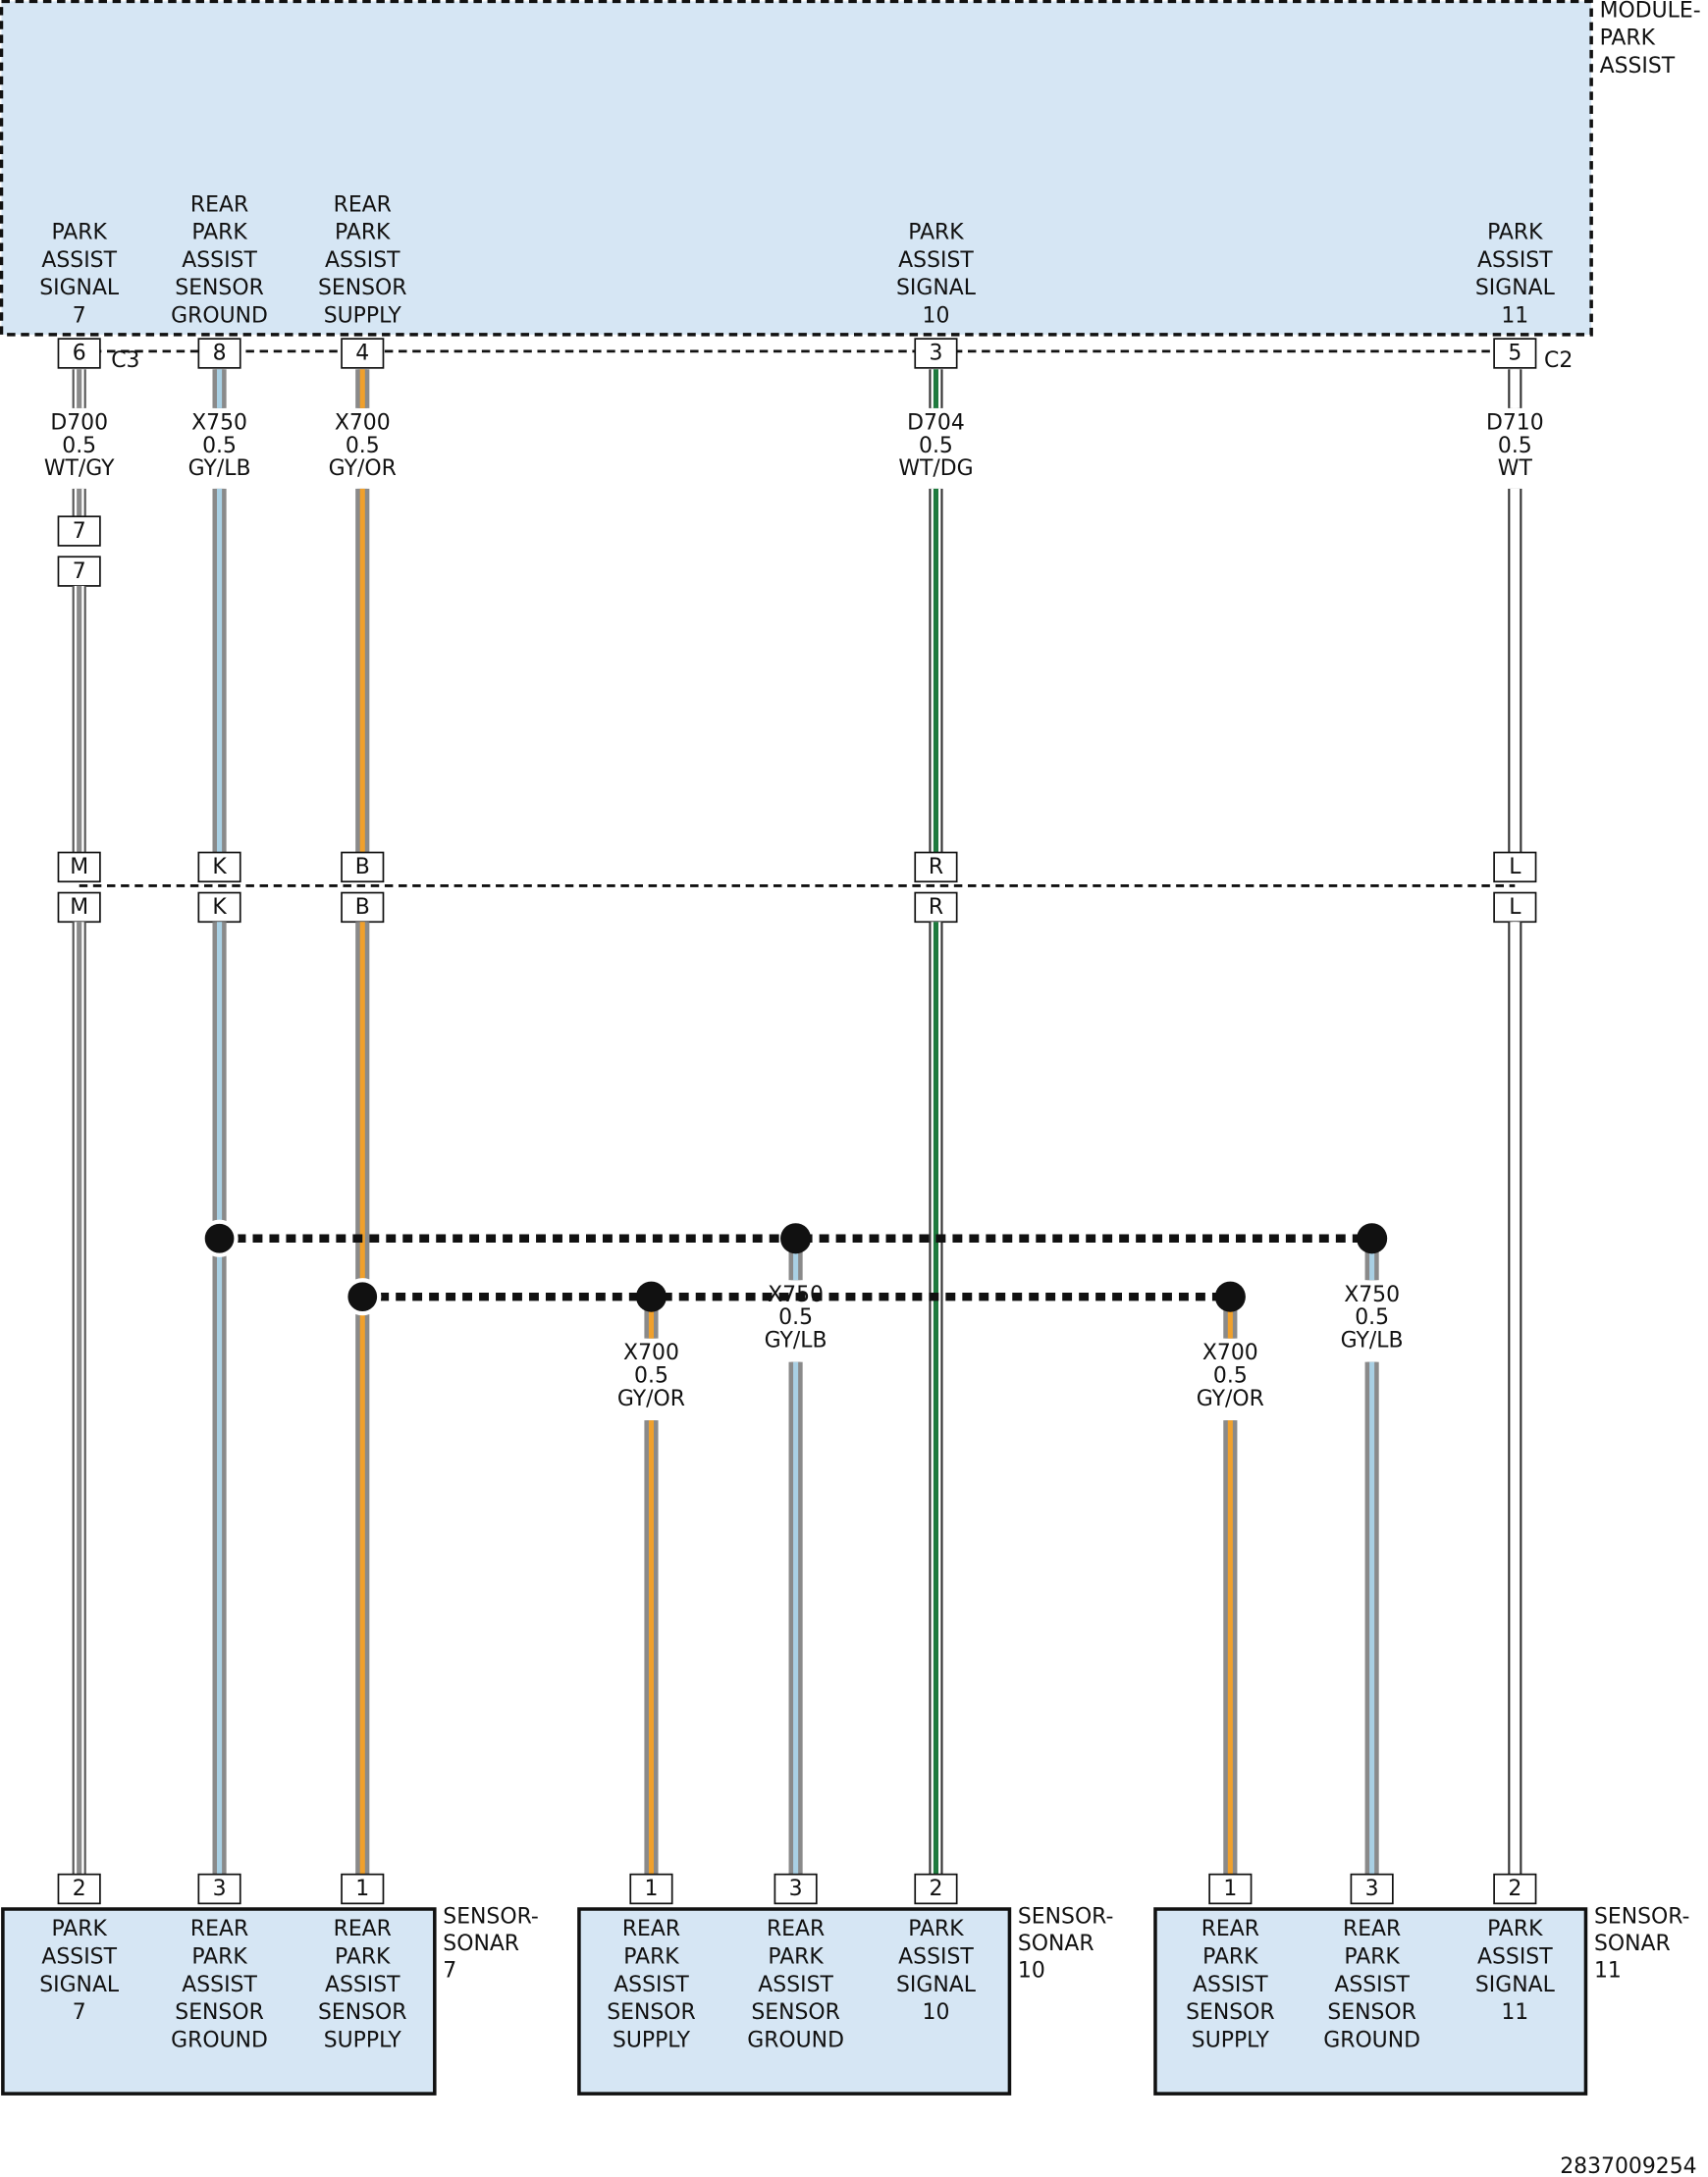  I want to click on sensor-pin-label: 11, so click(1514, 2012).